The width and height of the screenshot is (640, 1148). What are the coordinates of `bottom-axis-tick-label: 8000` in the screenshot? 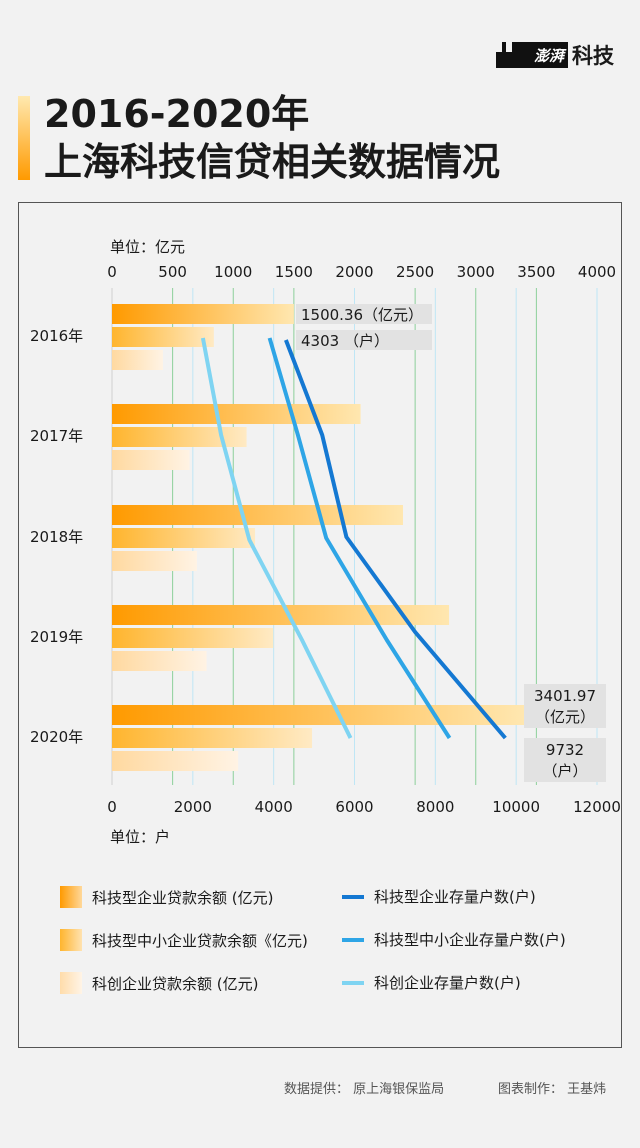 It's located at (435, 807).